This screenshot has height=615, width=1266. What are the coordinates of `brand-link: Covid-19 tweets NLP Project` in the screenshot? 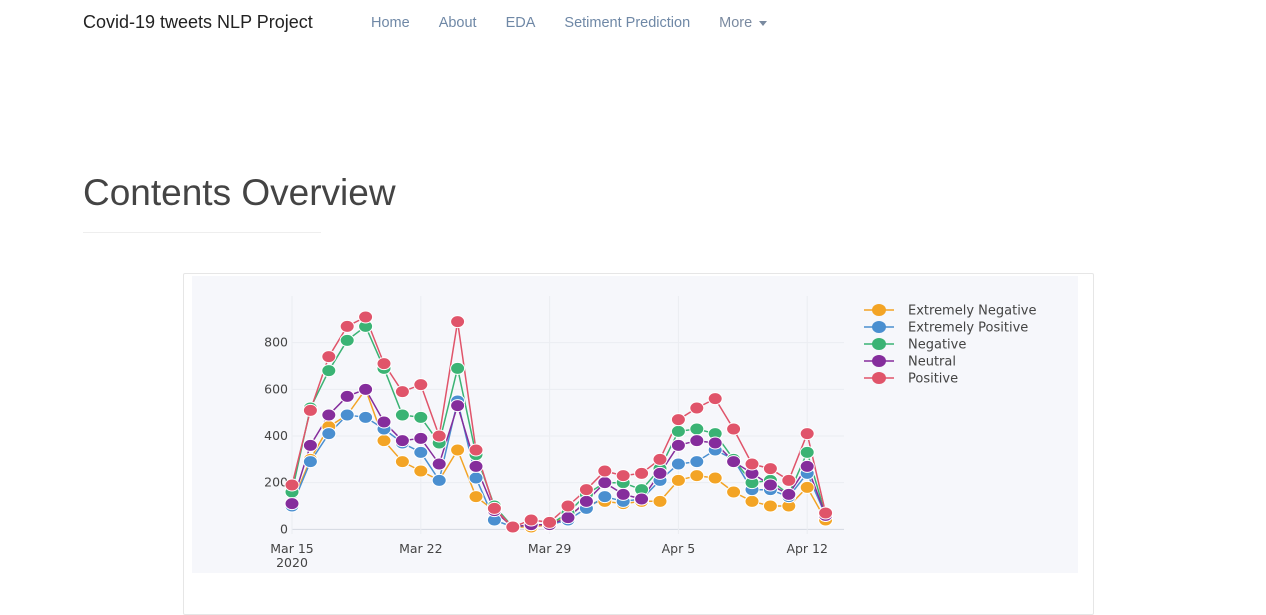 It's located at (198, 22).